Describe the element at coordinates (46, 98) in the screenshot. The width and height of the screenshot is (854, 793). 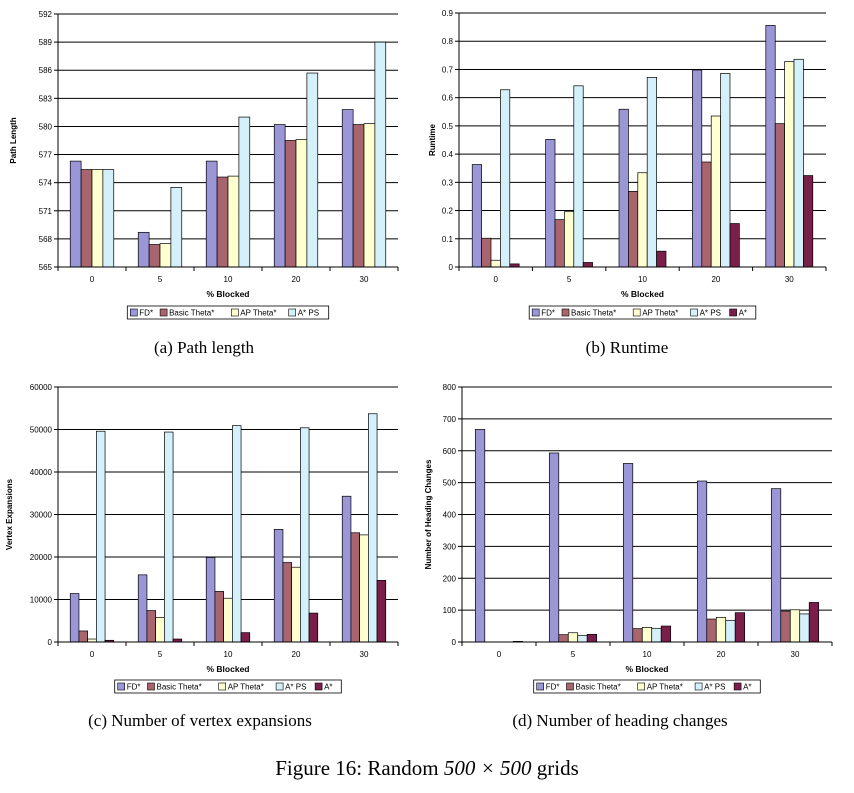
I see `y-tick-label: 583` at that location.